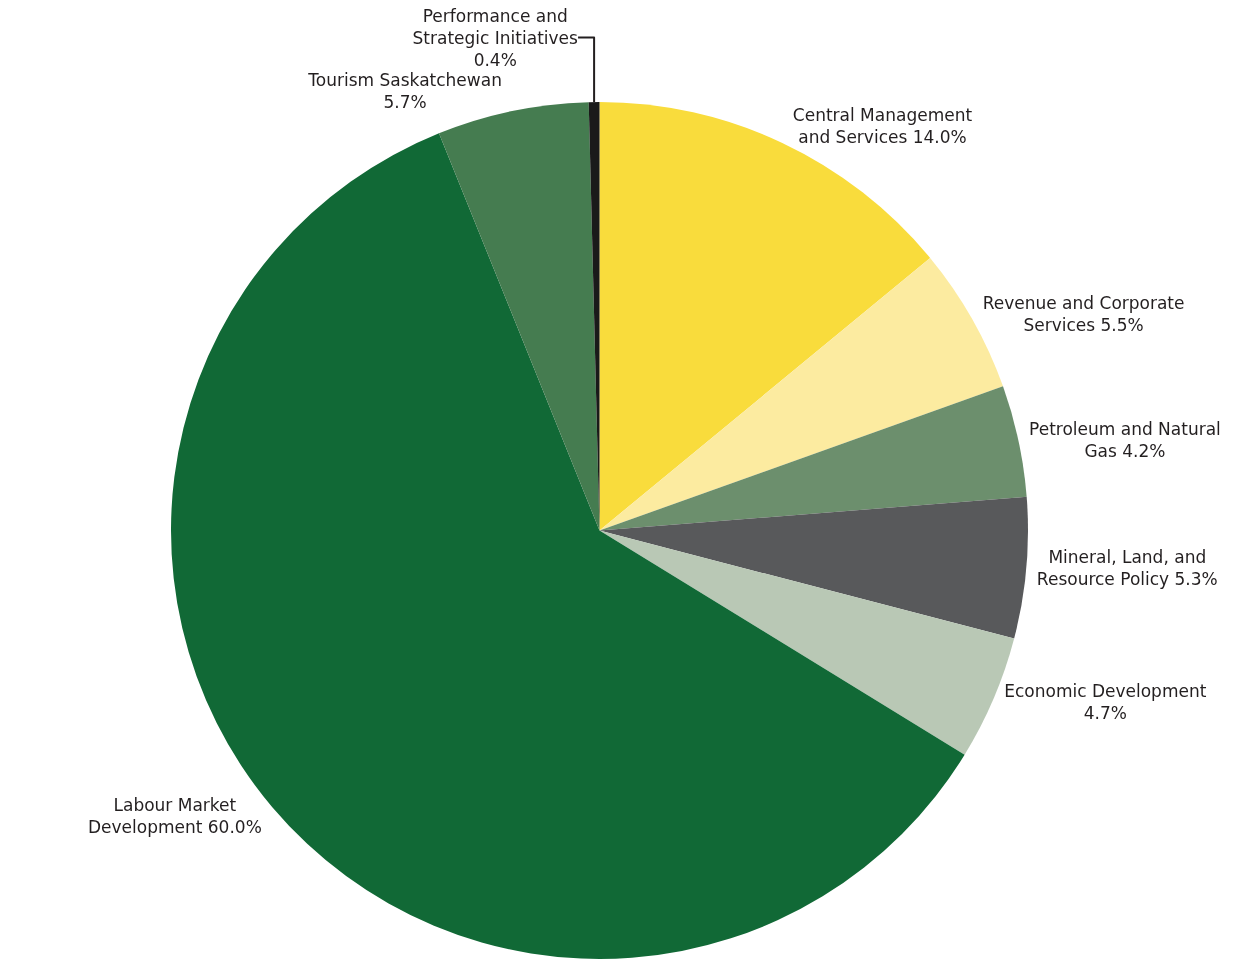 Image resolution: width=1259 pixels, height=969 pixels. What do you see at coordinates (495, 26) in the screenshot?
I see `slice-label: Performance and Strategic Initiatives` at bounding box center [495, 26].